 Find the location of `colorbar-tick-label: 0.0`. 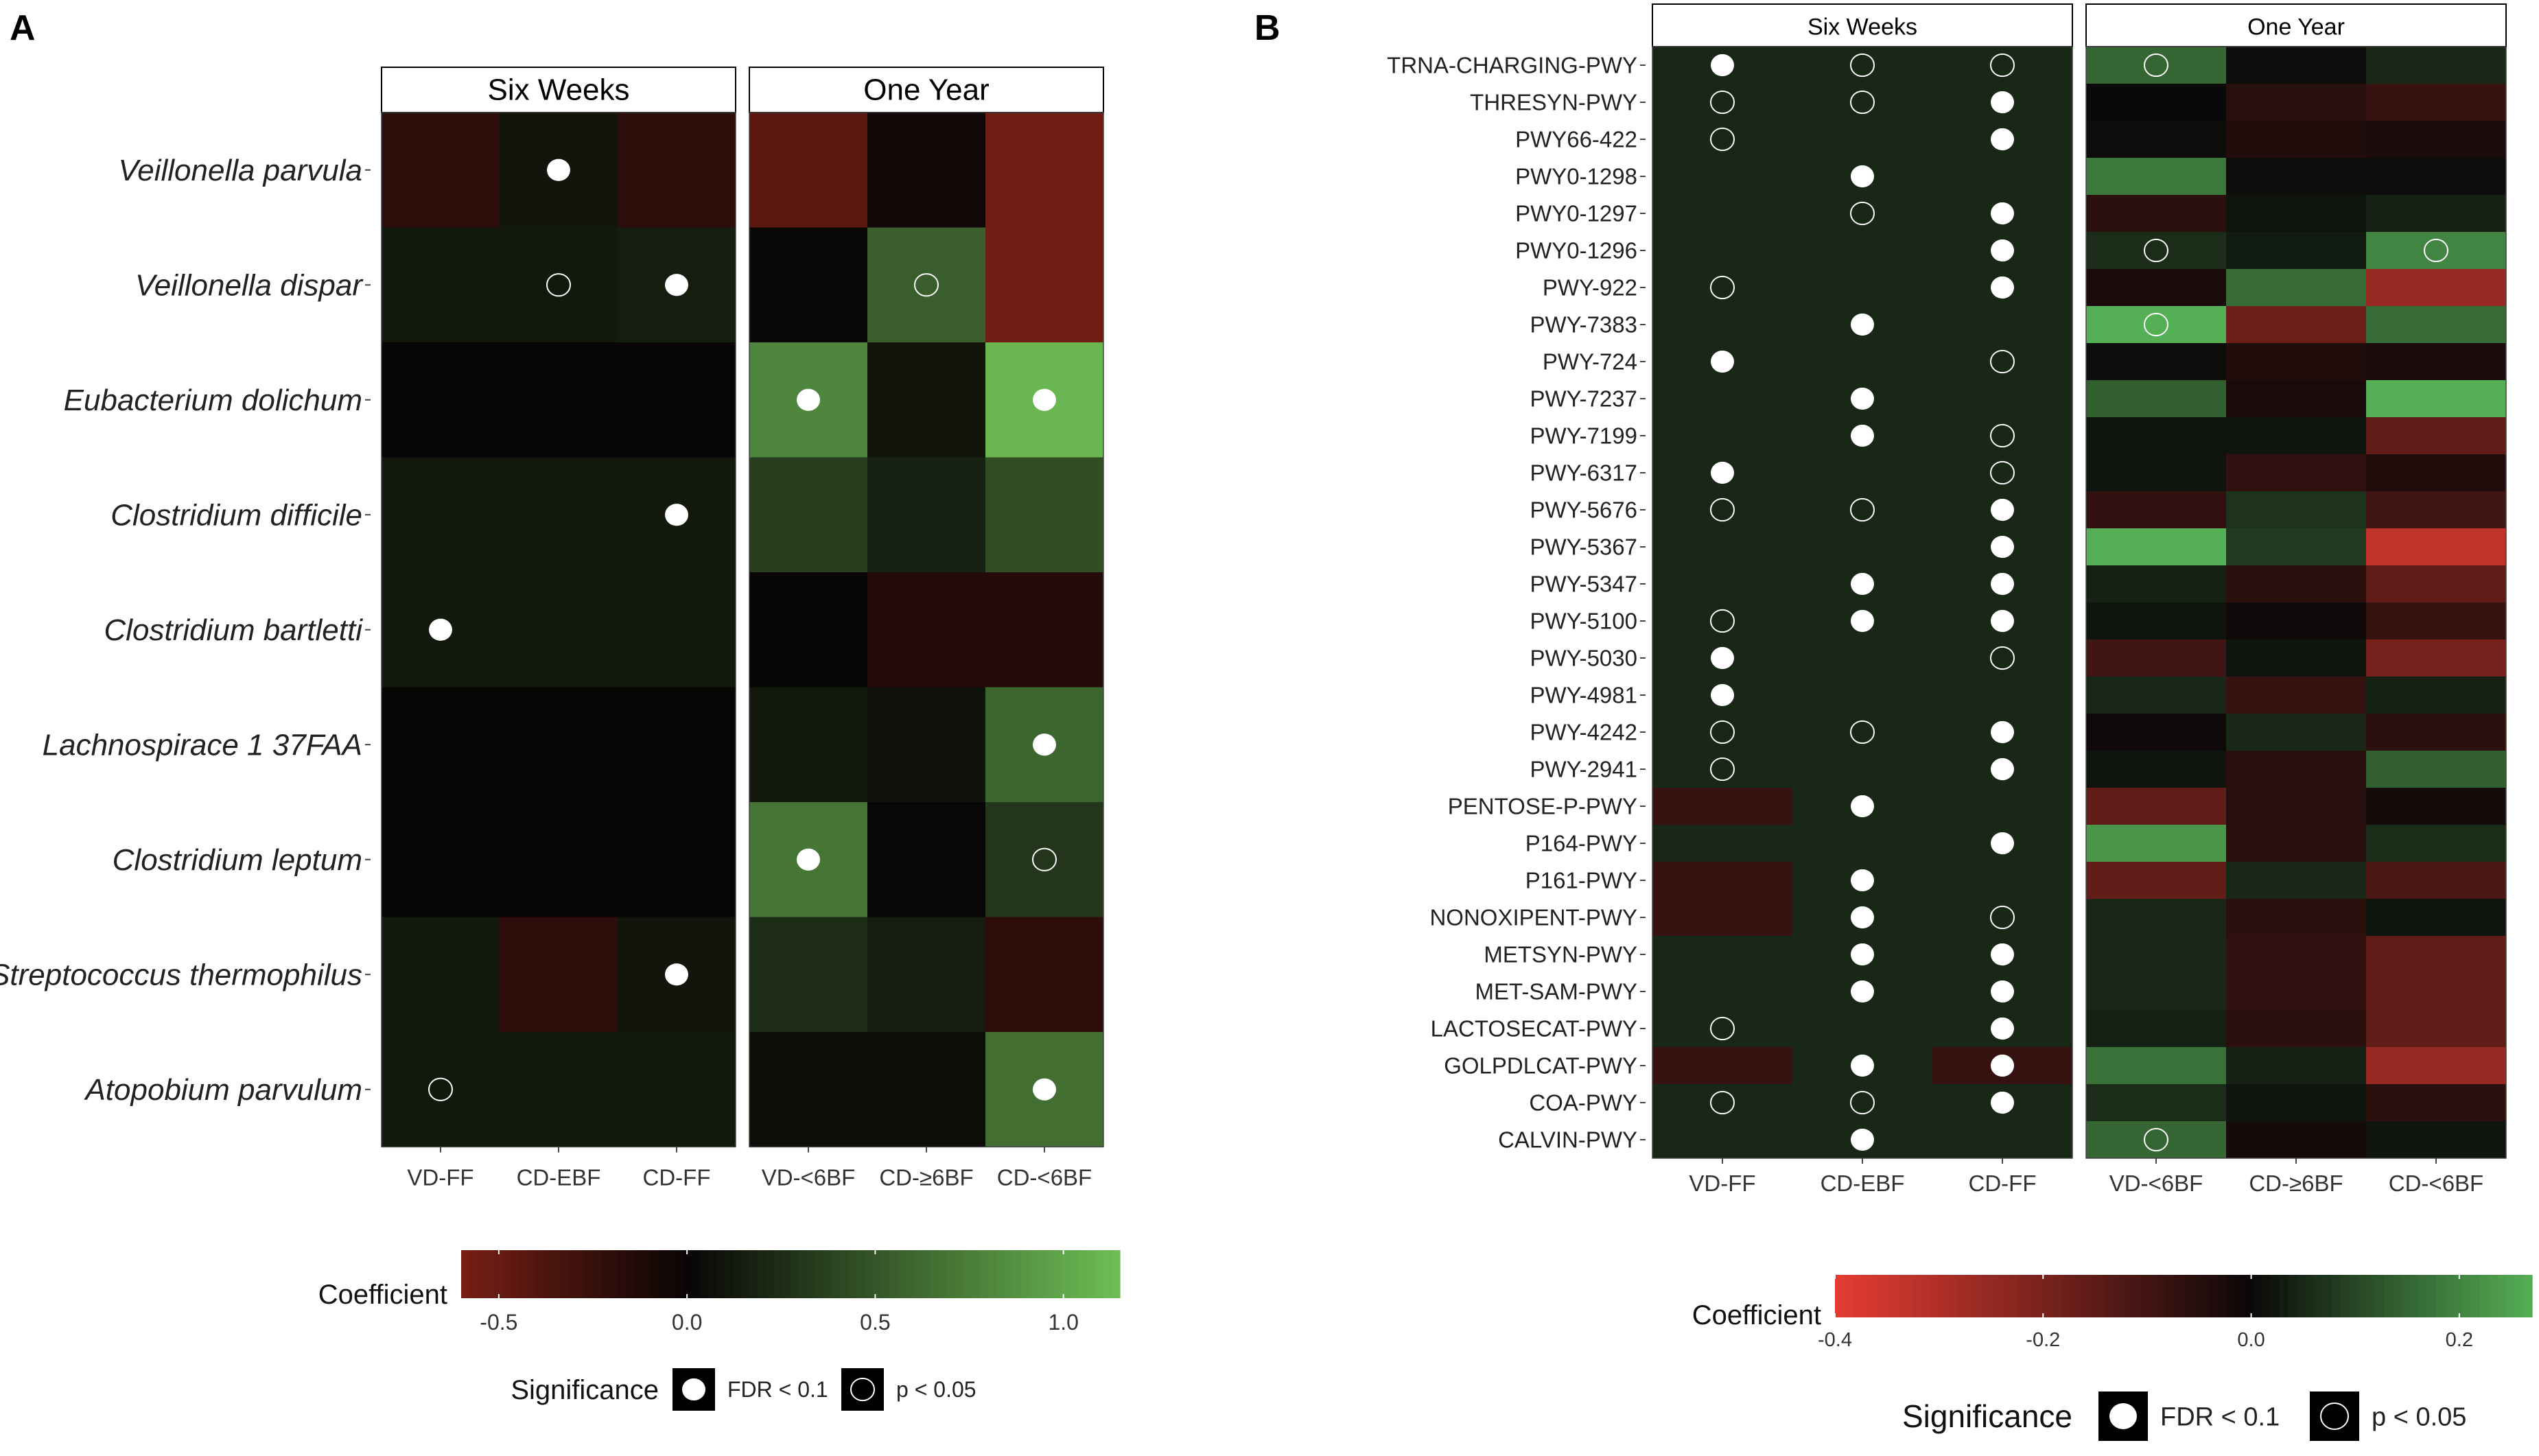

colorbar-tick-label: 0.0 is located at coordinates (687, 1322).